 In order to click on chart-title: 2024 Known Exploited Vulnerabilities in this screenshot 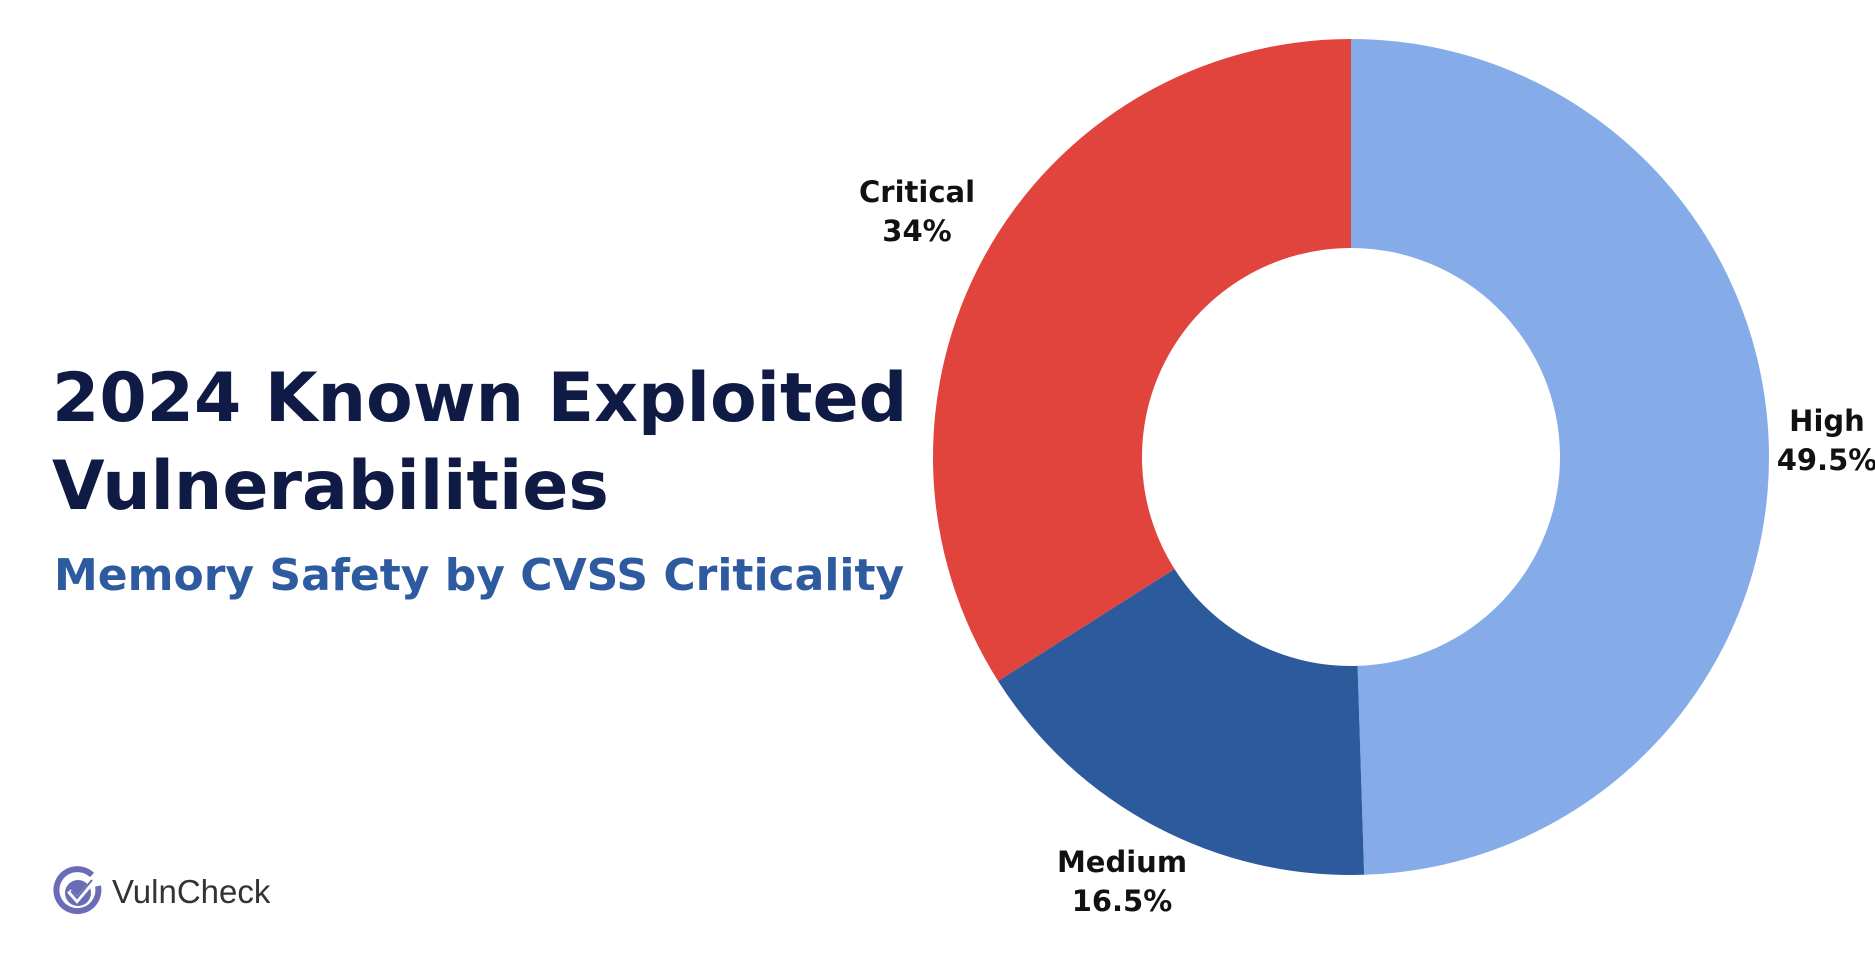, I will do `click(479, 443)`.